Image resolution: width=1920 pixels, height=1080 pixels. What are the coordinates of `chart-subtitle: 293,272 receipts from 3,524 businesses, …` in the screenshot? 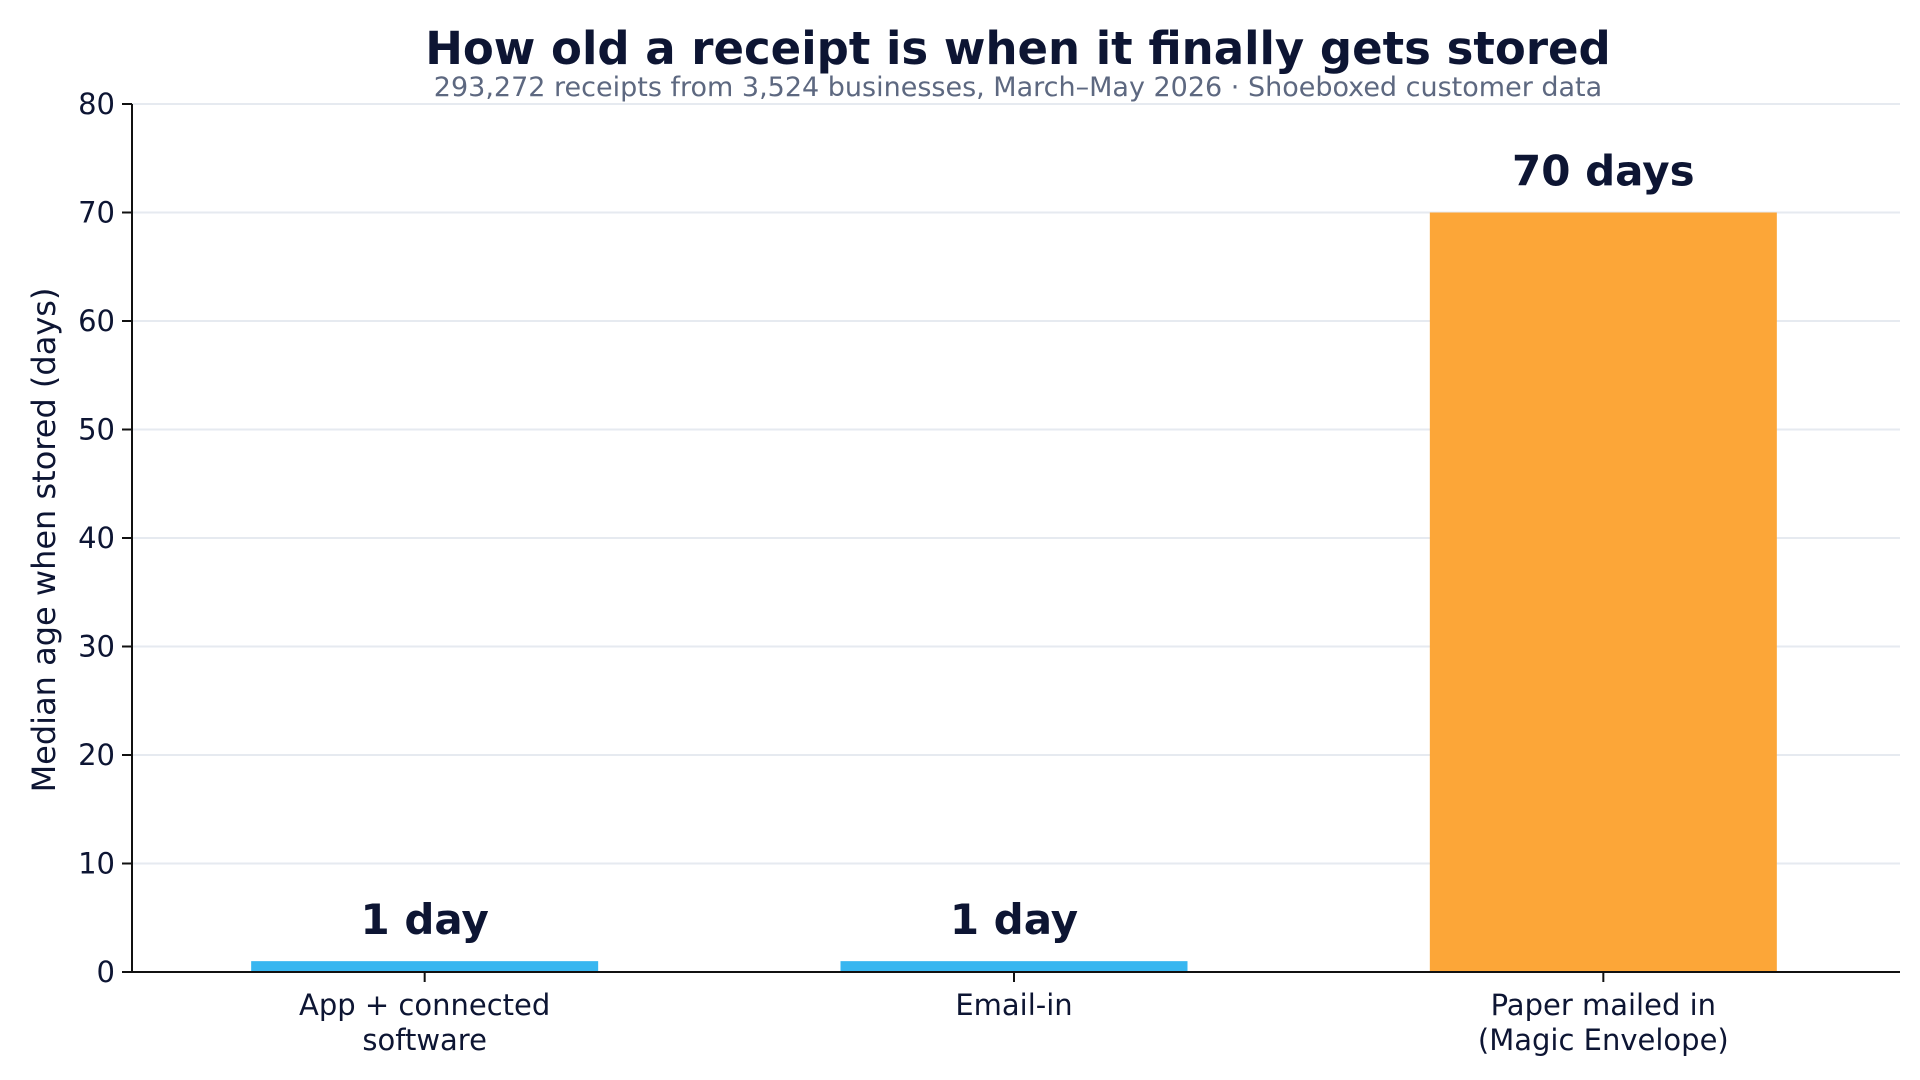 It's located at (1018, 87).